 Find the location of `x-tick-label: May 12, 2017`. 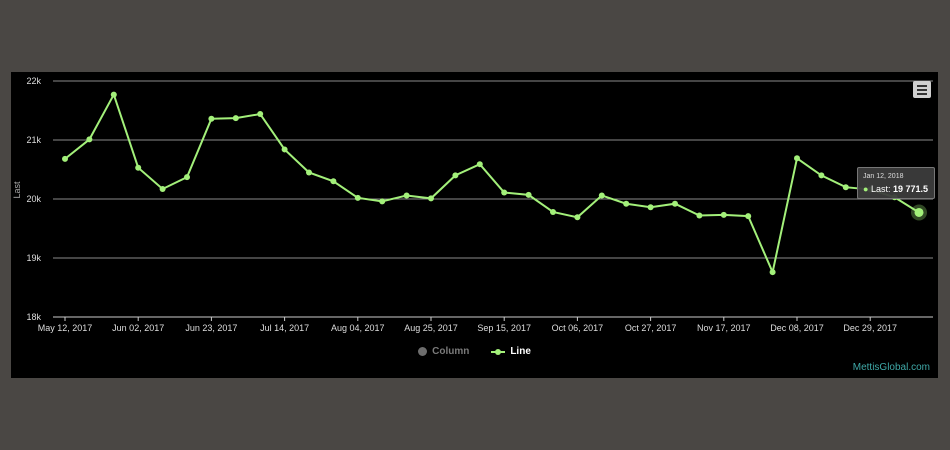

x-tick-label: May 12, 2017 is located at coordinates (65, 328).